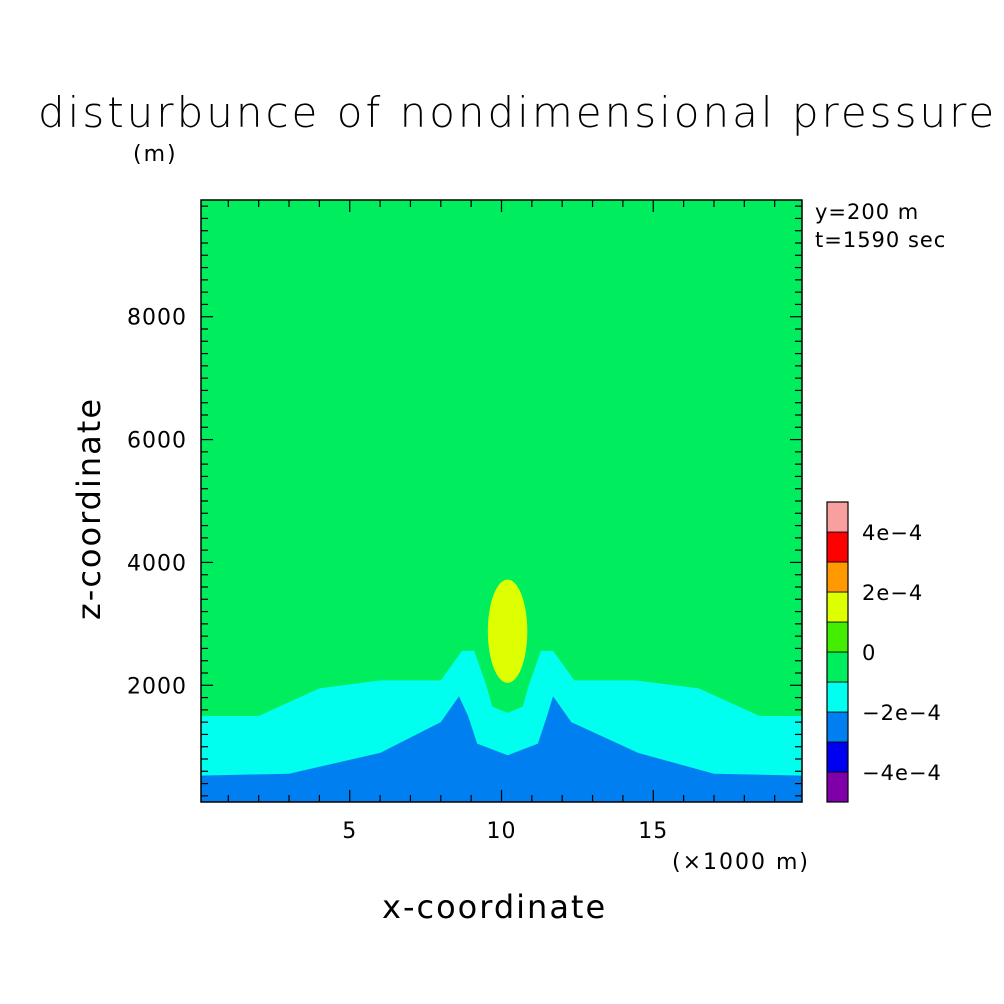 The image size is (1004, 1004). What do you see at coordinates (892, 533) in the screenshot?
I see `colorbar-label: 4e−4` at bounding box center [892, 533].